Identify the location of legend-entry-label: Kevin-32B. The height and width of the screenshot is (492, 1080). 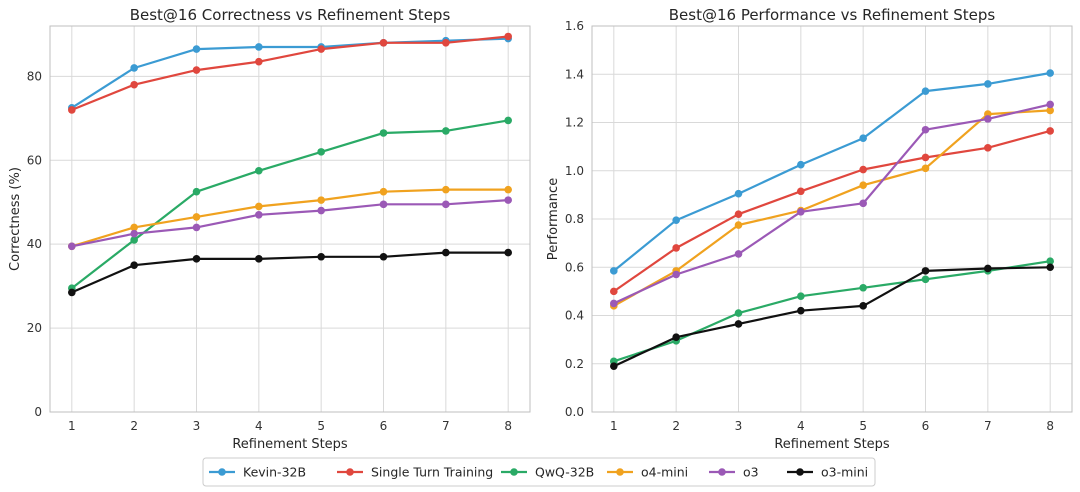
(274, 472).